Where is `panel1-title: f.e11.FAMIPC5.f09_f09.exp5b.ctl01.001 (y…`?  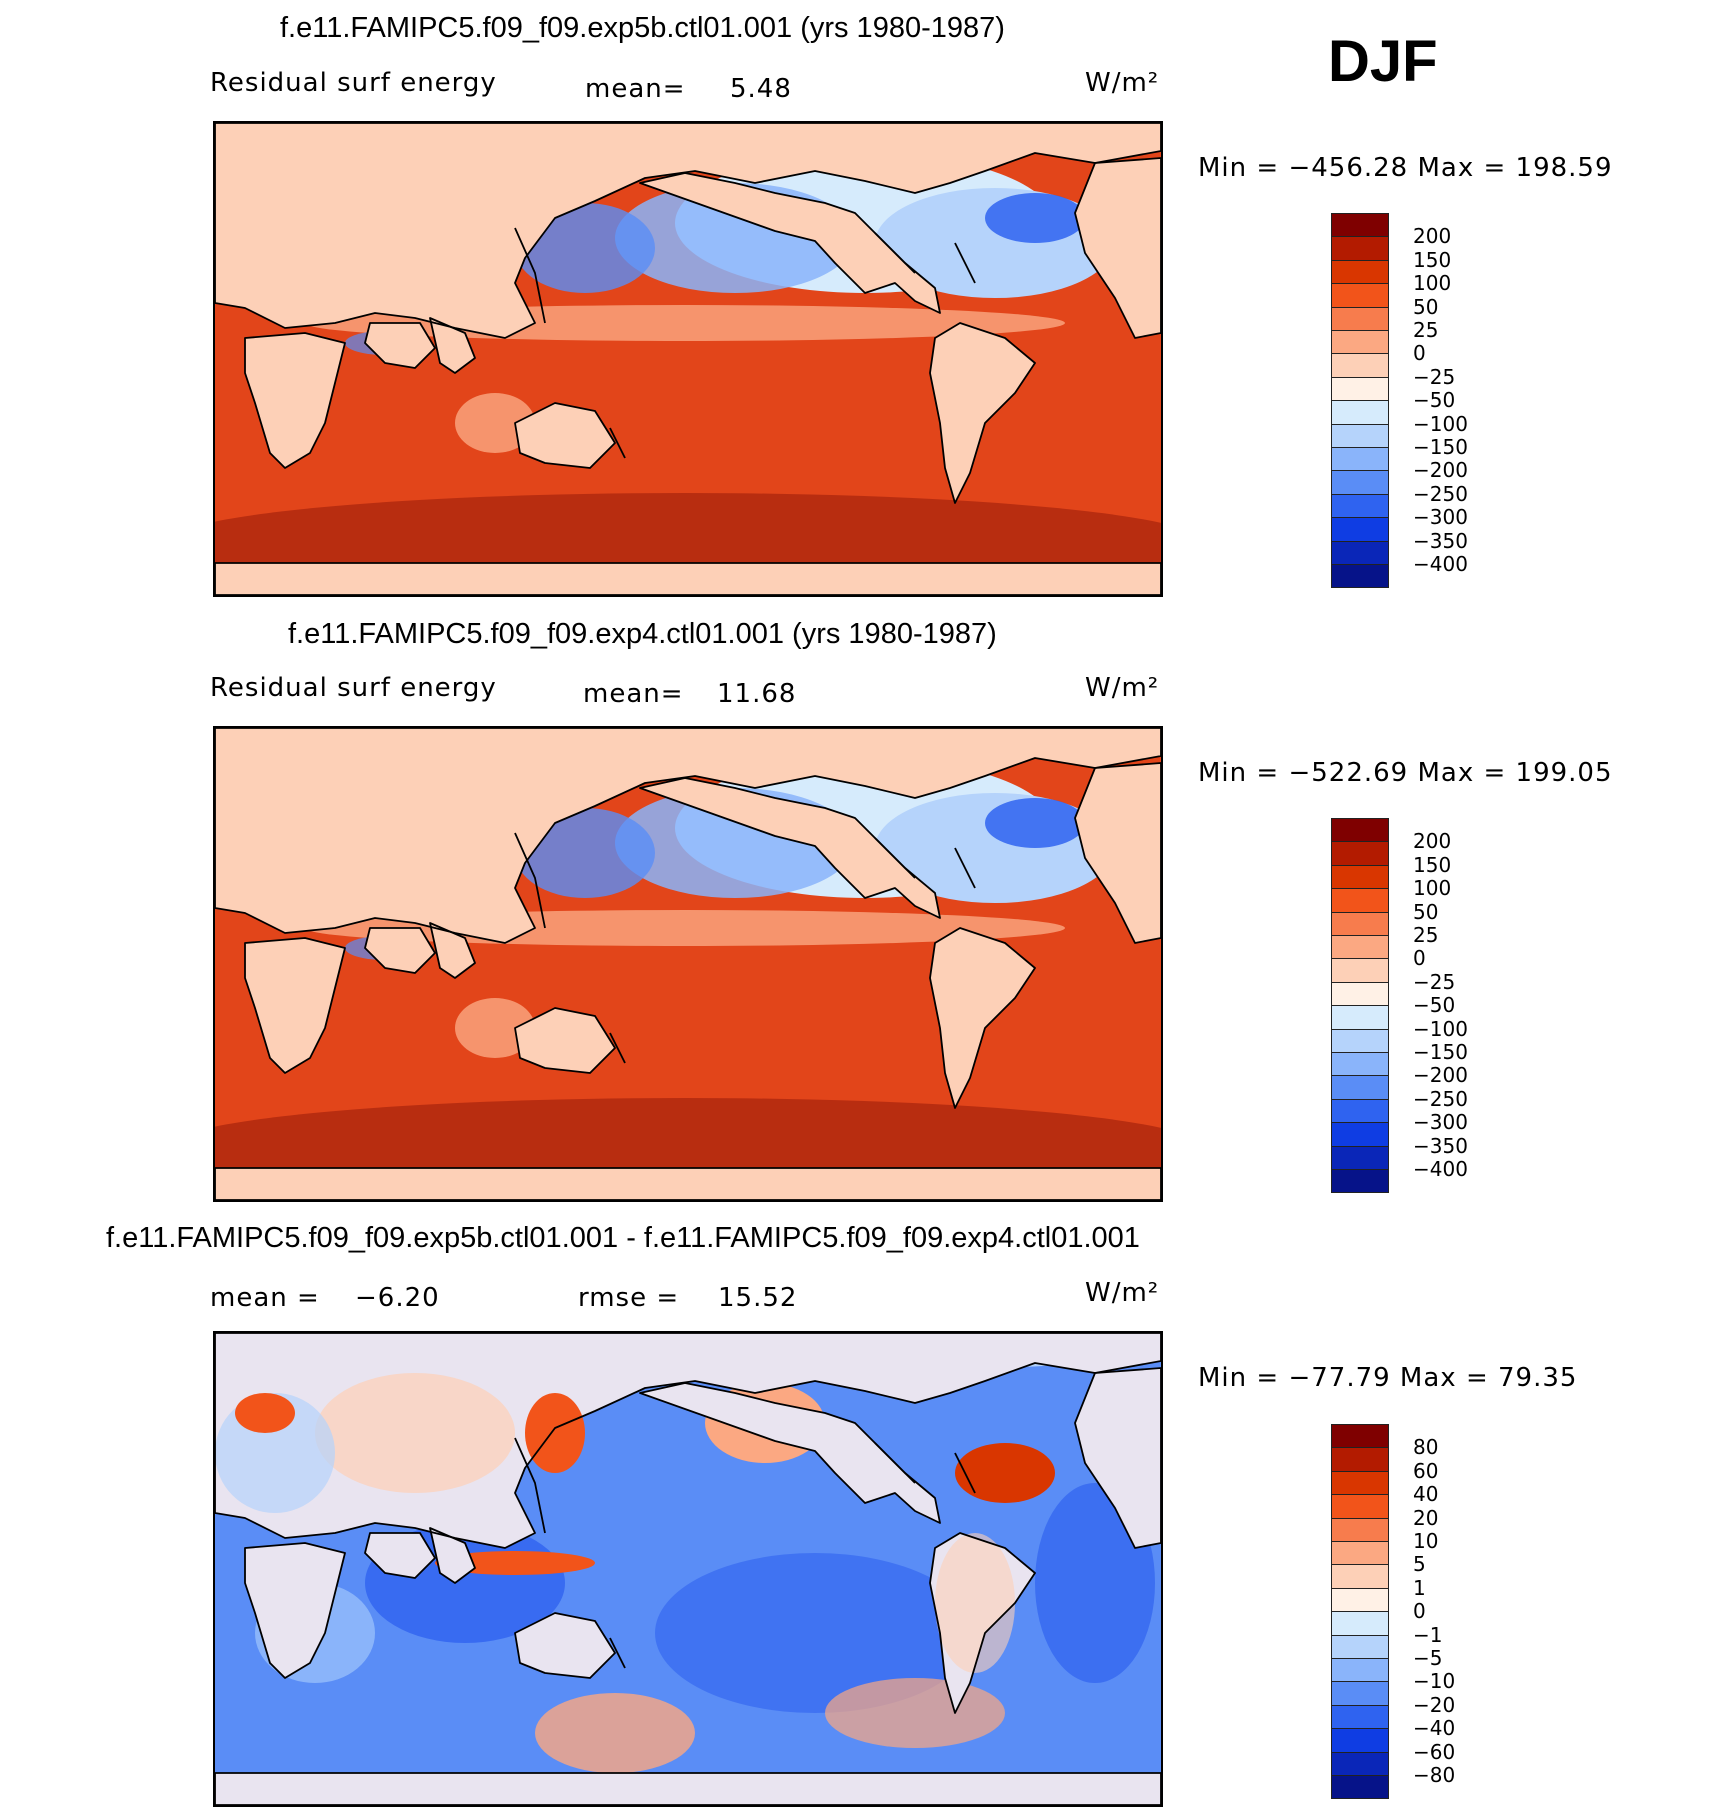
panel1-title: f.e11.FAMIPC5.f09_f09.exp5b.ctl01.001 (y… is located at coordinates (642, 28).